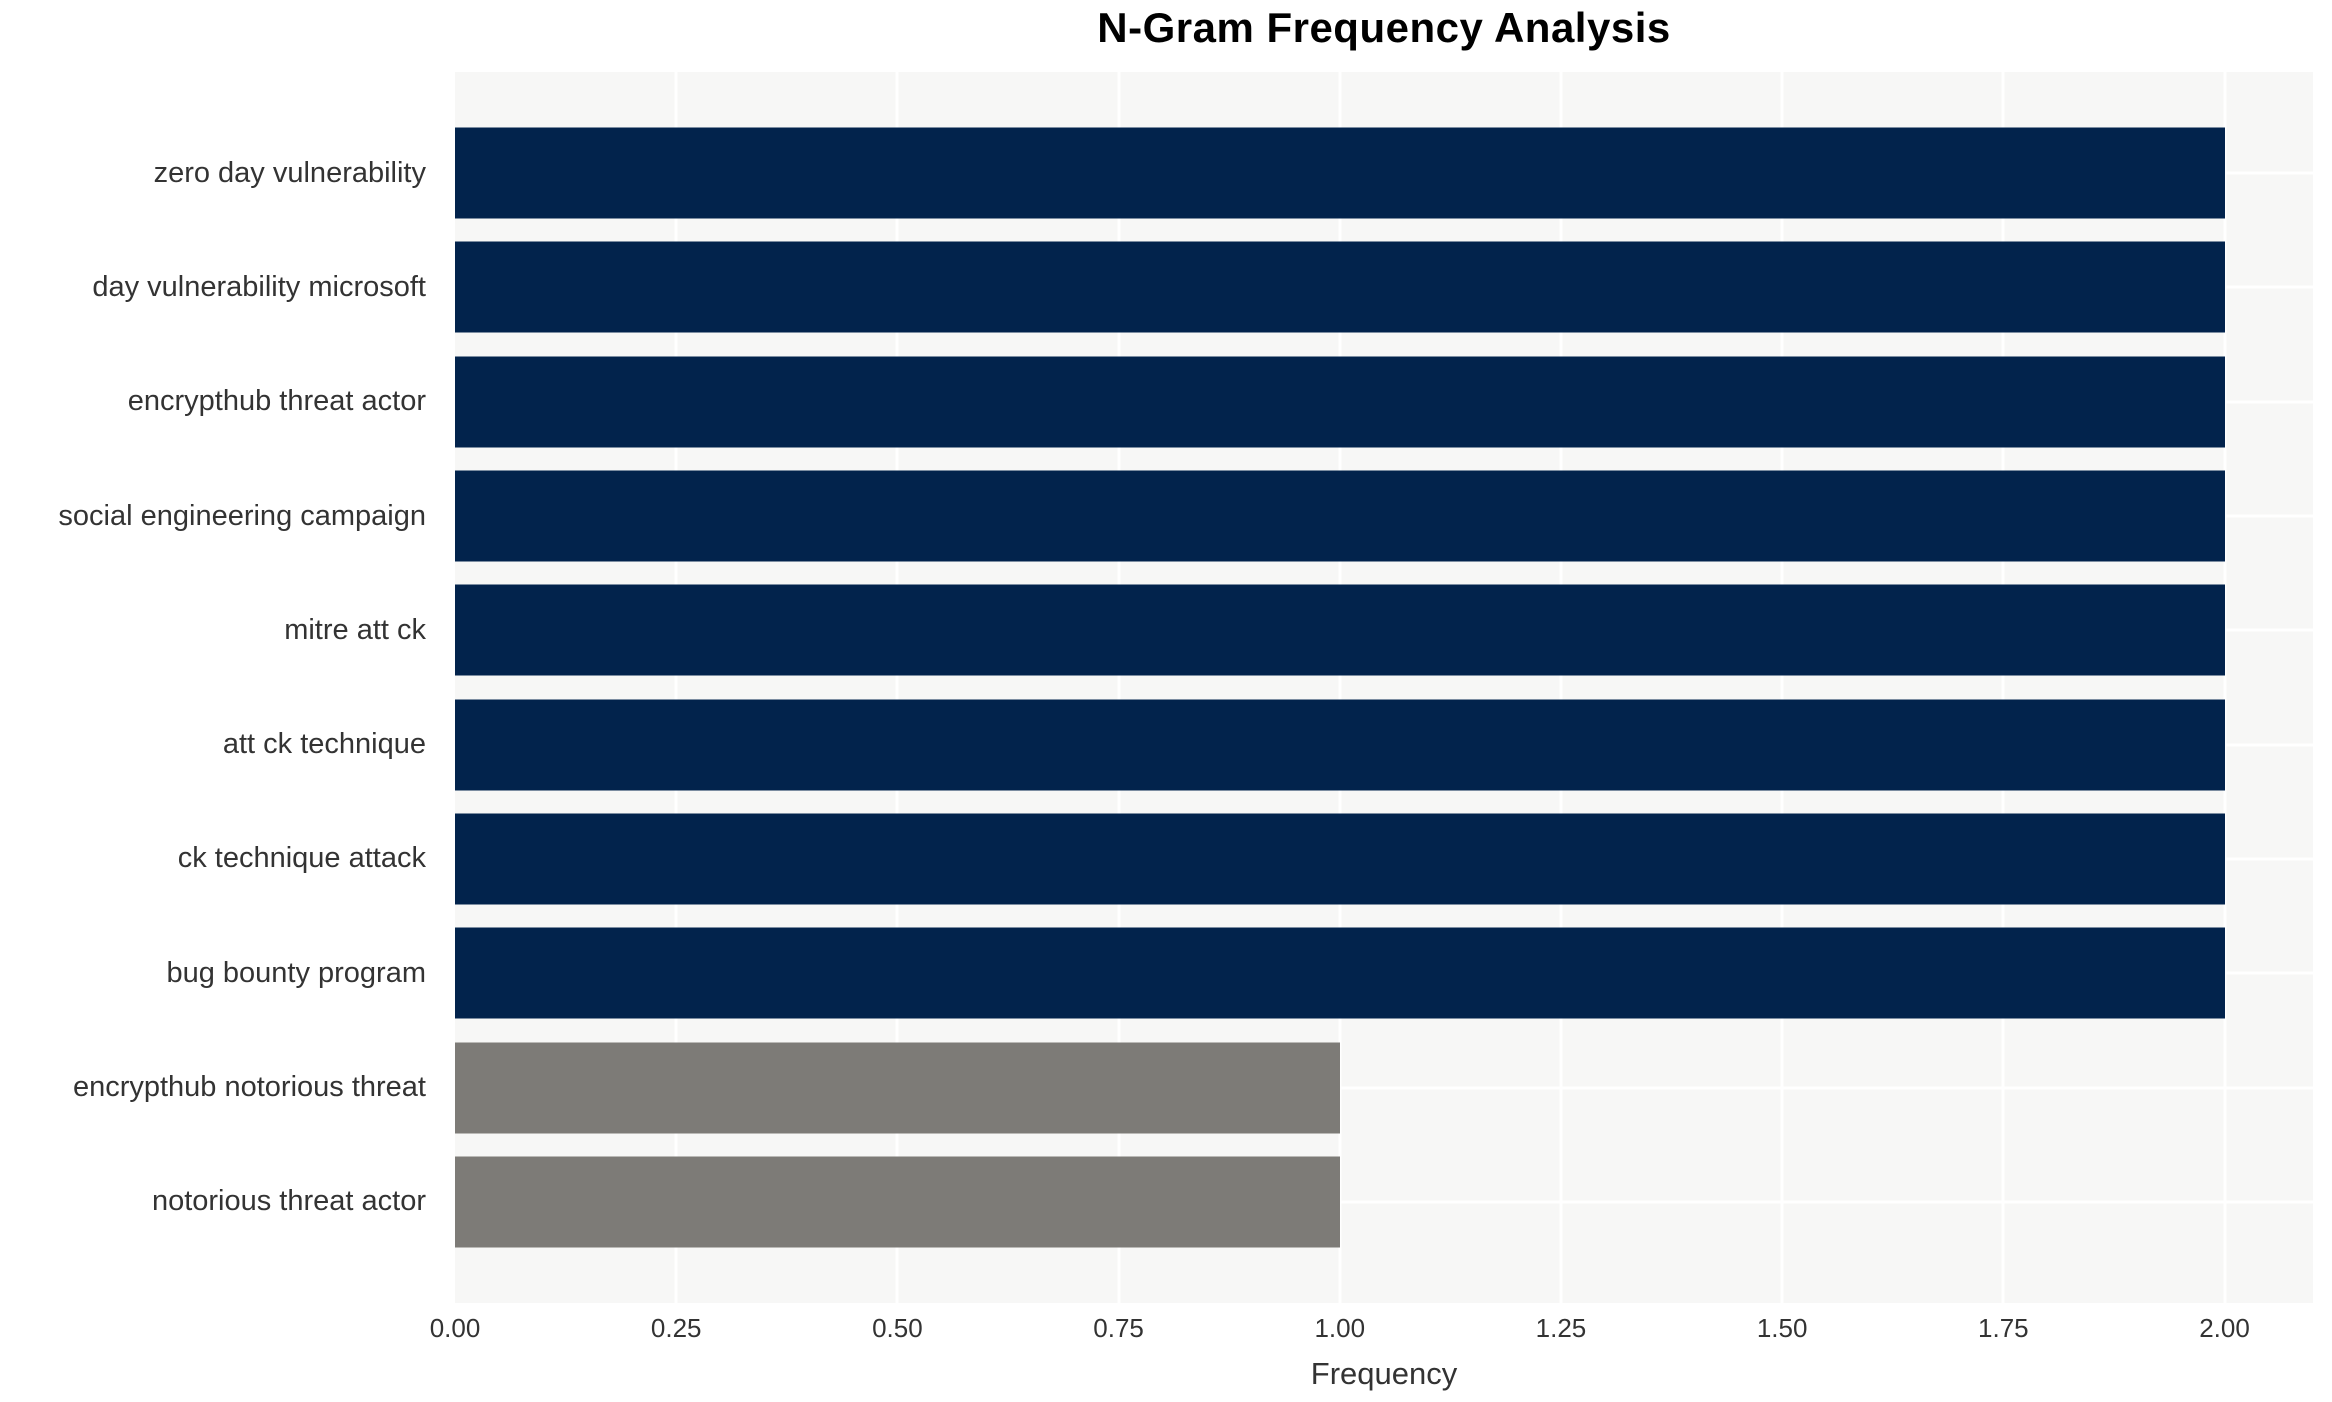 This screenshot has width=2332, height=1402. Describe the element at coordinates (242, 515) in the screenshot. I see `category-label: social engineering campaign` at that location.